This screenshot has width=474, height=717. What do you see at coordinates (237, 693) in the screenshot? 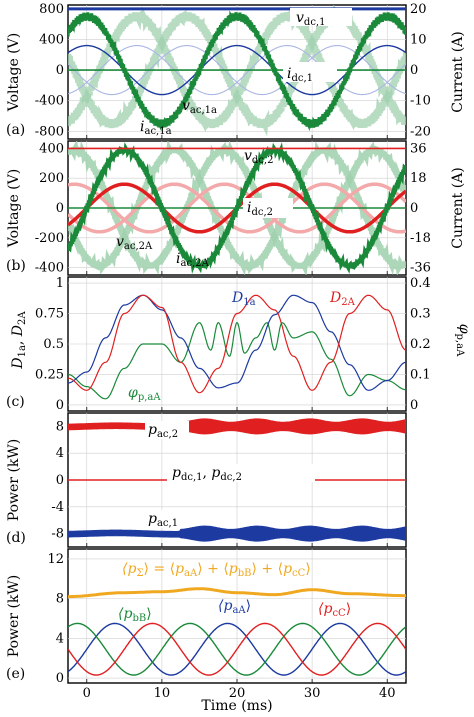
I see `x-tick-label: 20` at bounding box center [237, 693].